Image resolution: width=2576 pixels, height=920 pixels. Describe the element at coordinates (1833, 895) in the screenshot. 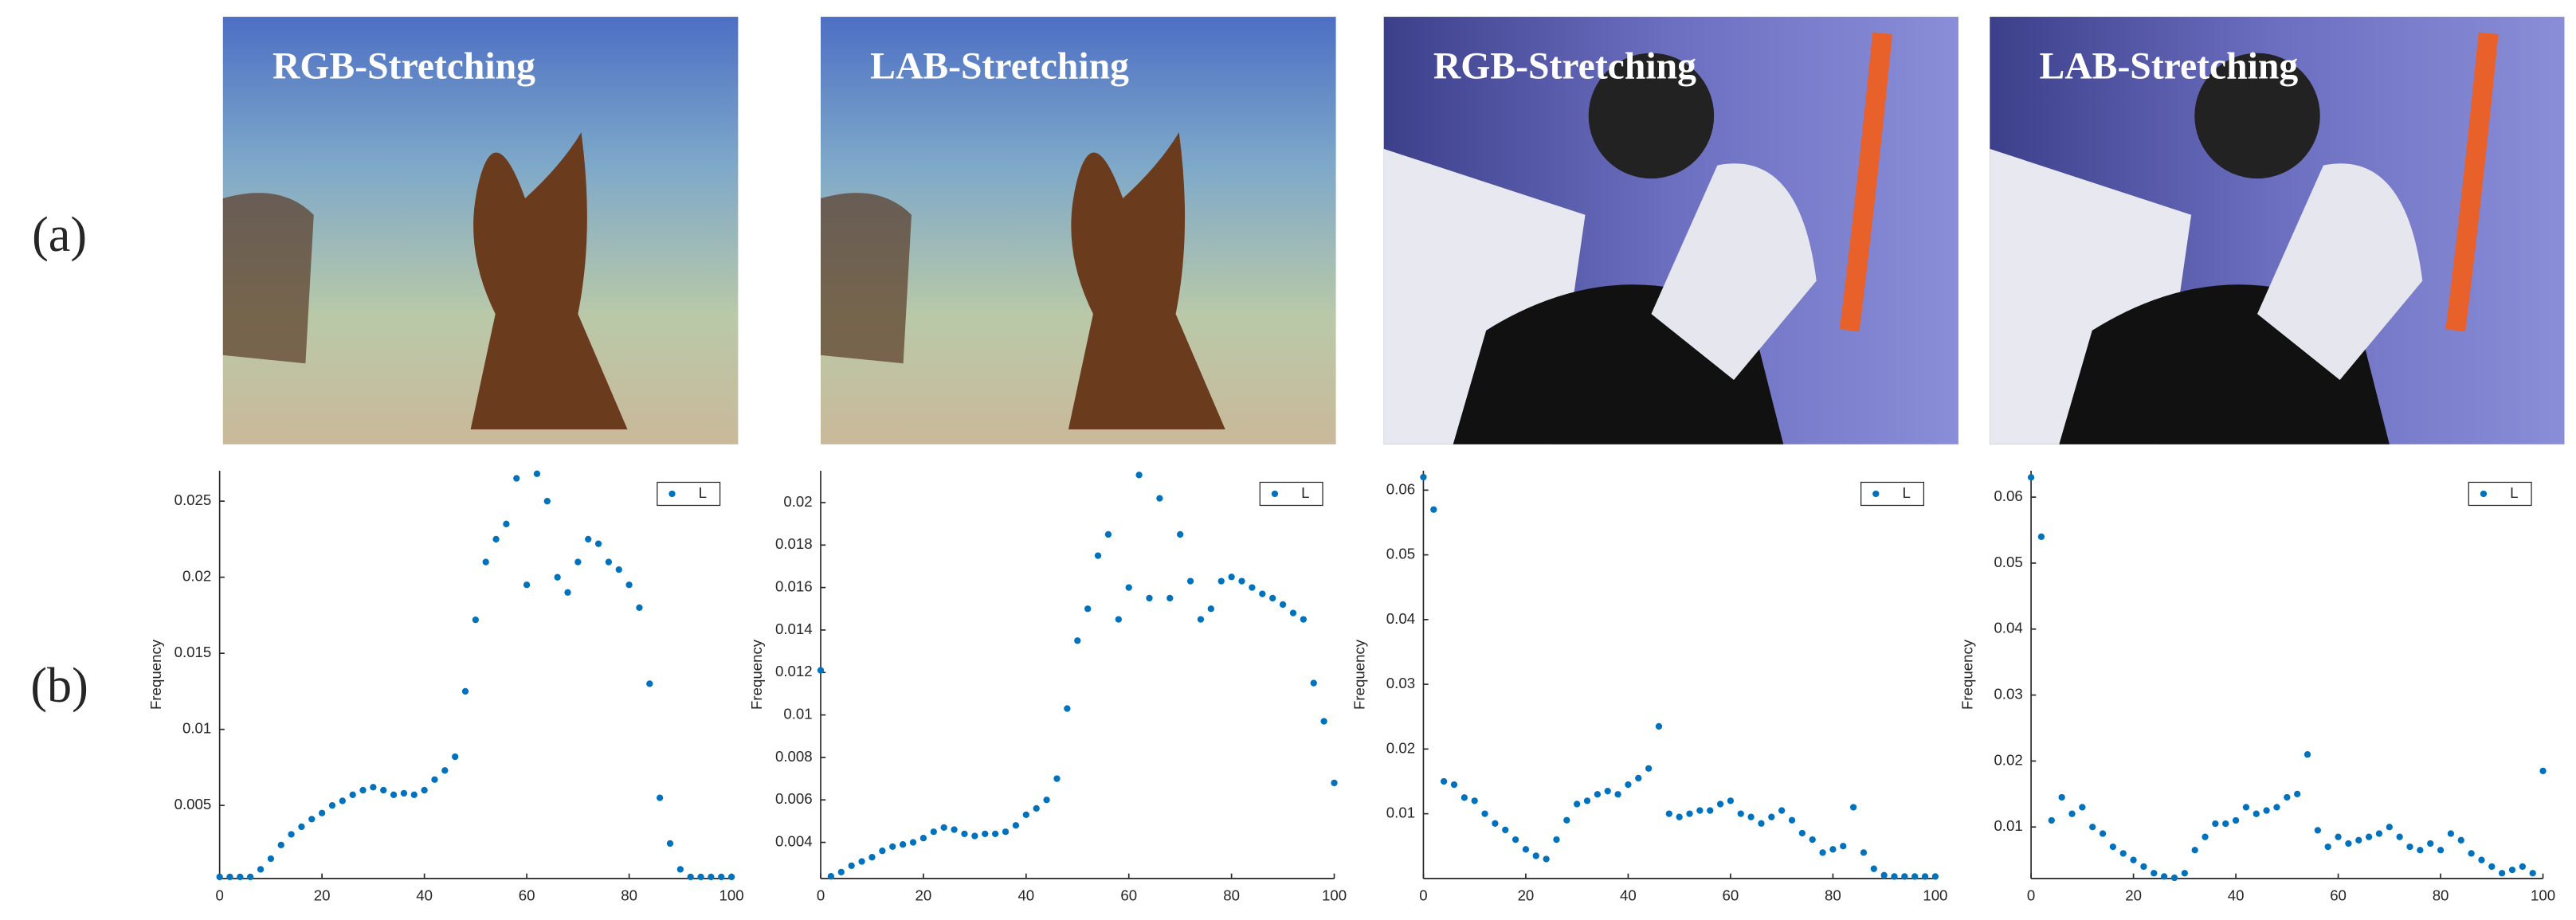

I see `x-tick-label: 80` at that location.